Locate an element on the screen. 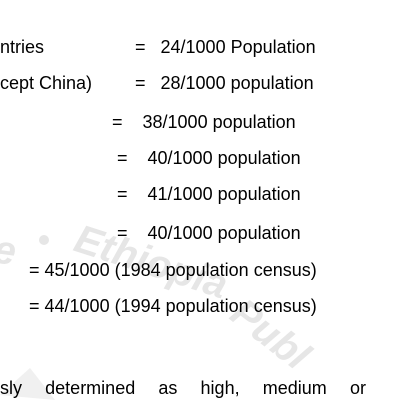  paragraph-word: sly is located at coordinates (11, 388).